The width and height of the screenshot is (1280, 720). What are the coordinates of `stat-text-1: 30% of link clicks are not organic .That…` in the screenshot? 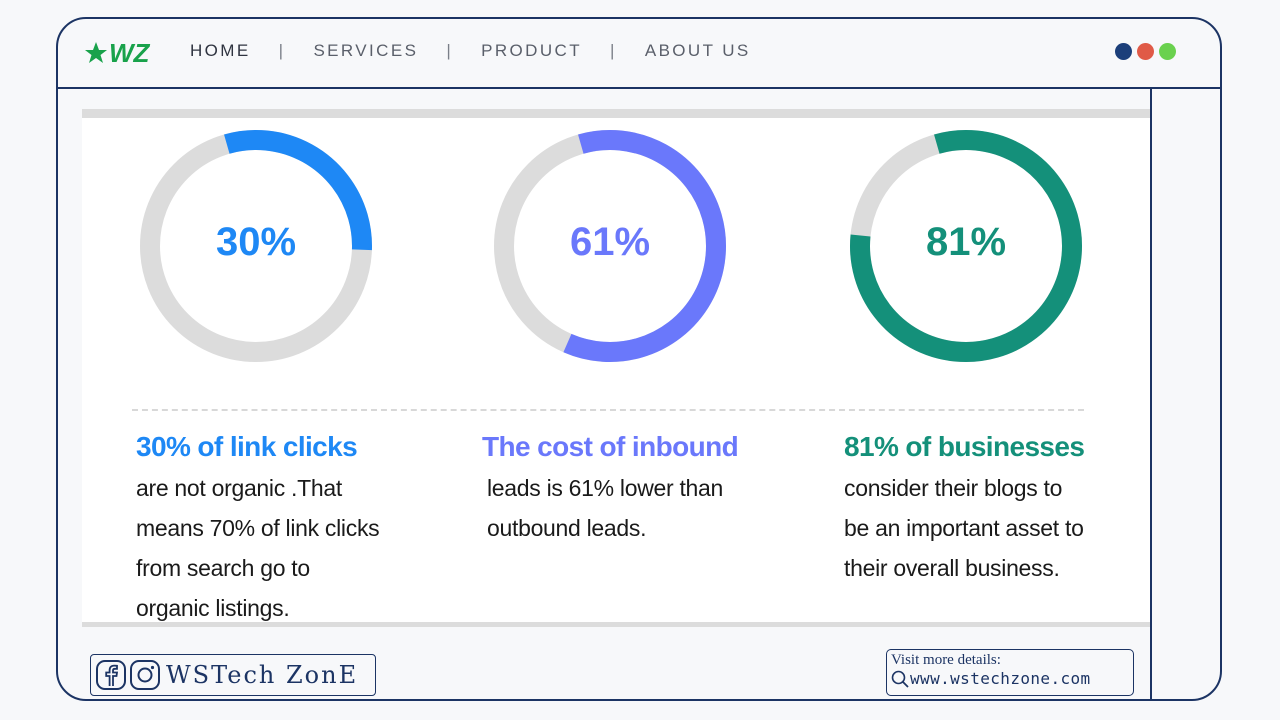 It's located at (286, 526).